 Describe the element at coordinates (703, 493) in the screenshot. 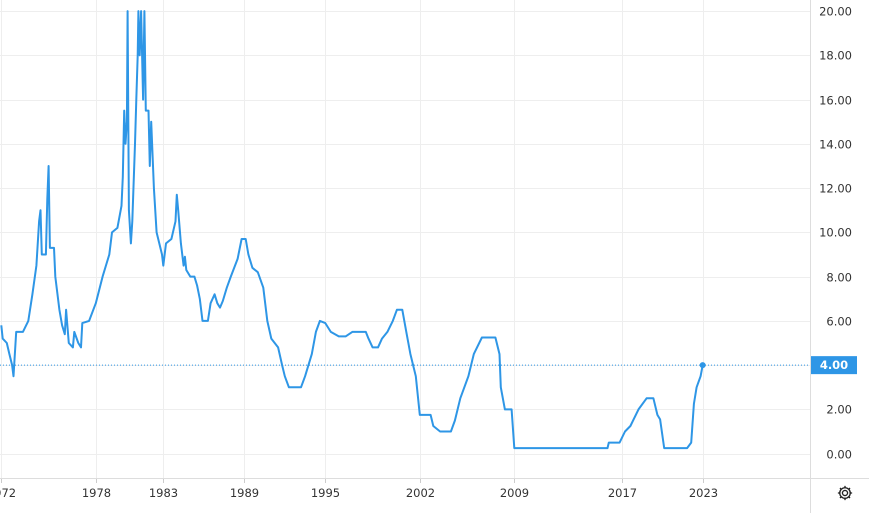

I see `x-tick-label: 2023` at that location.